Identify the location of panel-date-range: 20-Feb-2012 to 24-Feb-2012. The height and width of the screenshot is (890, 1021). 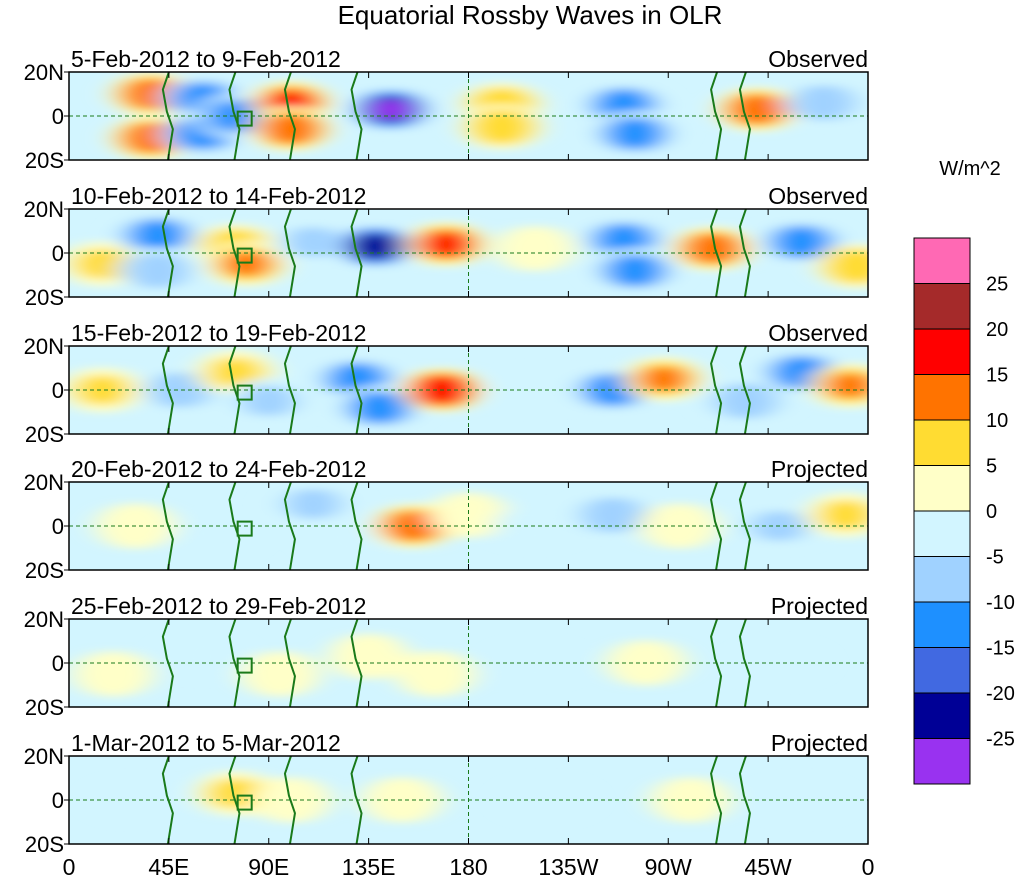
(218, 469).